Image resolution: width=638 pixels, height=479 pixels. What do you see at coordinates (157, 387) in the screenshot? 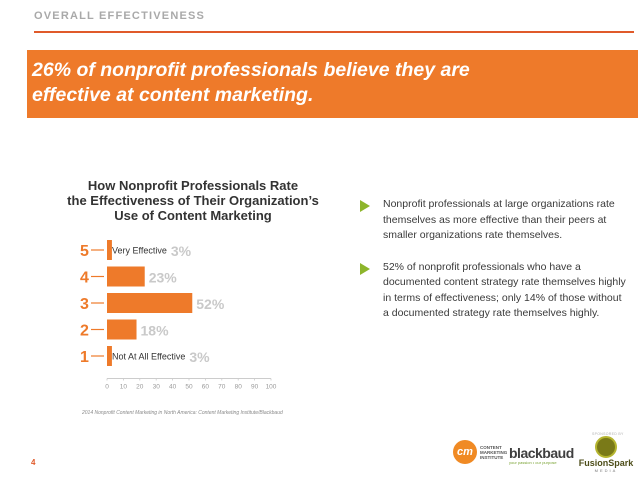
I see `x-tick-label: 30` at bounding box center [157, 387].